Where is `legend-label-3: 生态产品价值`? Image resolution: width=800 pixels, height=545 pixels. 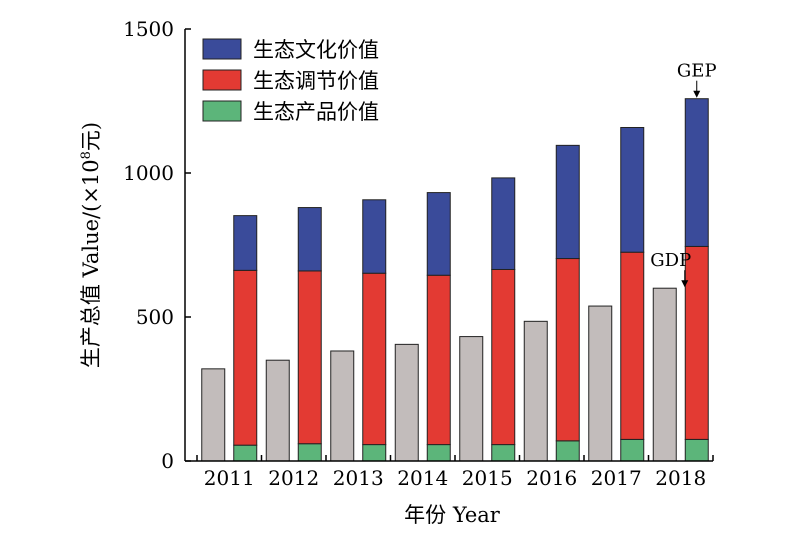
legend-label-3: 生态产品价值 is located at coordinates (316, 112).